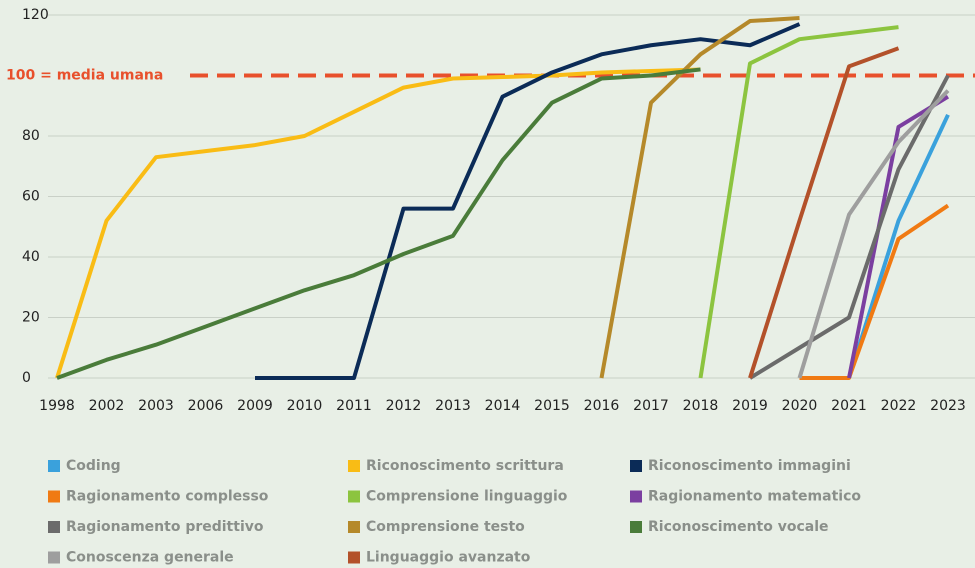 This screenshot has height=568, width=975. Describe the element at coordinates (445, 527) in the screenshot. I see `legend-label: Comprensione testo` at that location.